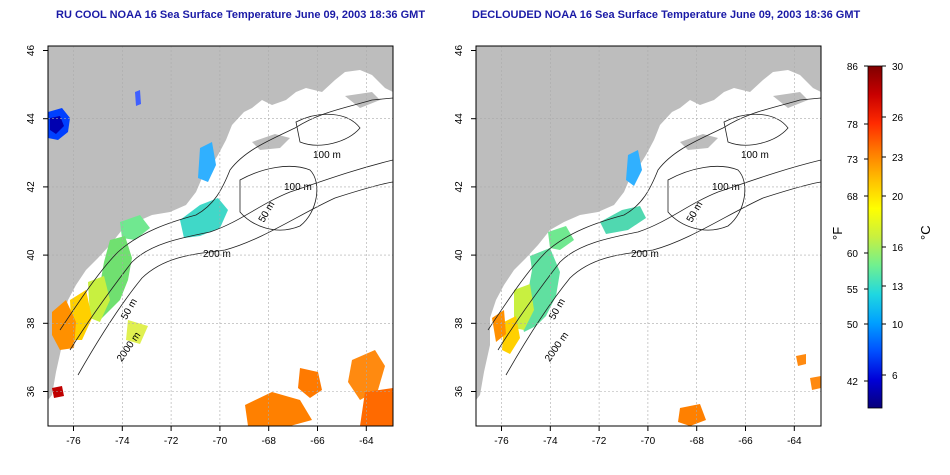 This screenshot has width=950, height=475. I want to click on colorbar-ticks, so click(875, 223).